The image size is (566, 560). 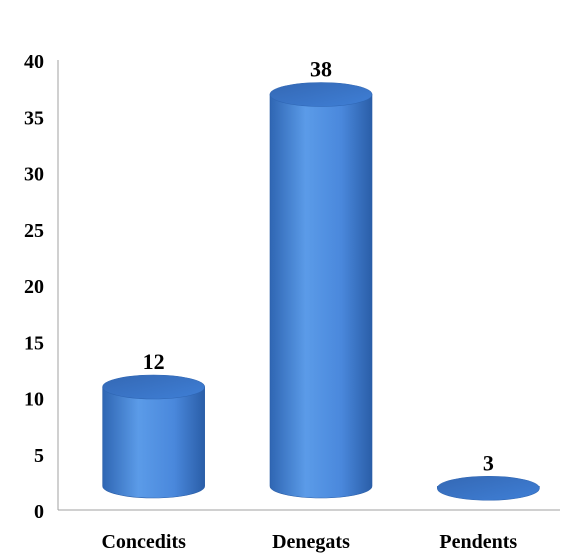 I want to click on x-tick-label: Pendents, so click(x=478, y=542).